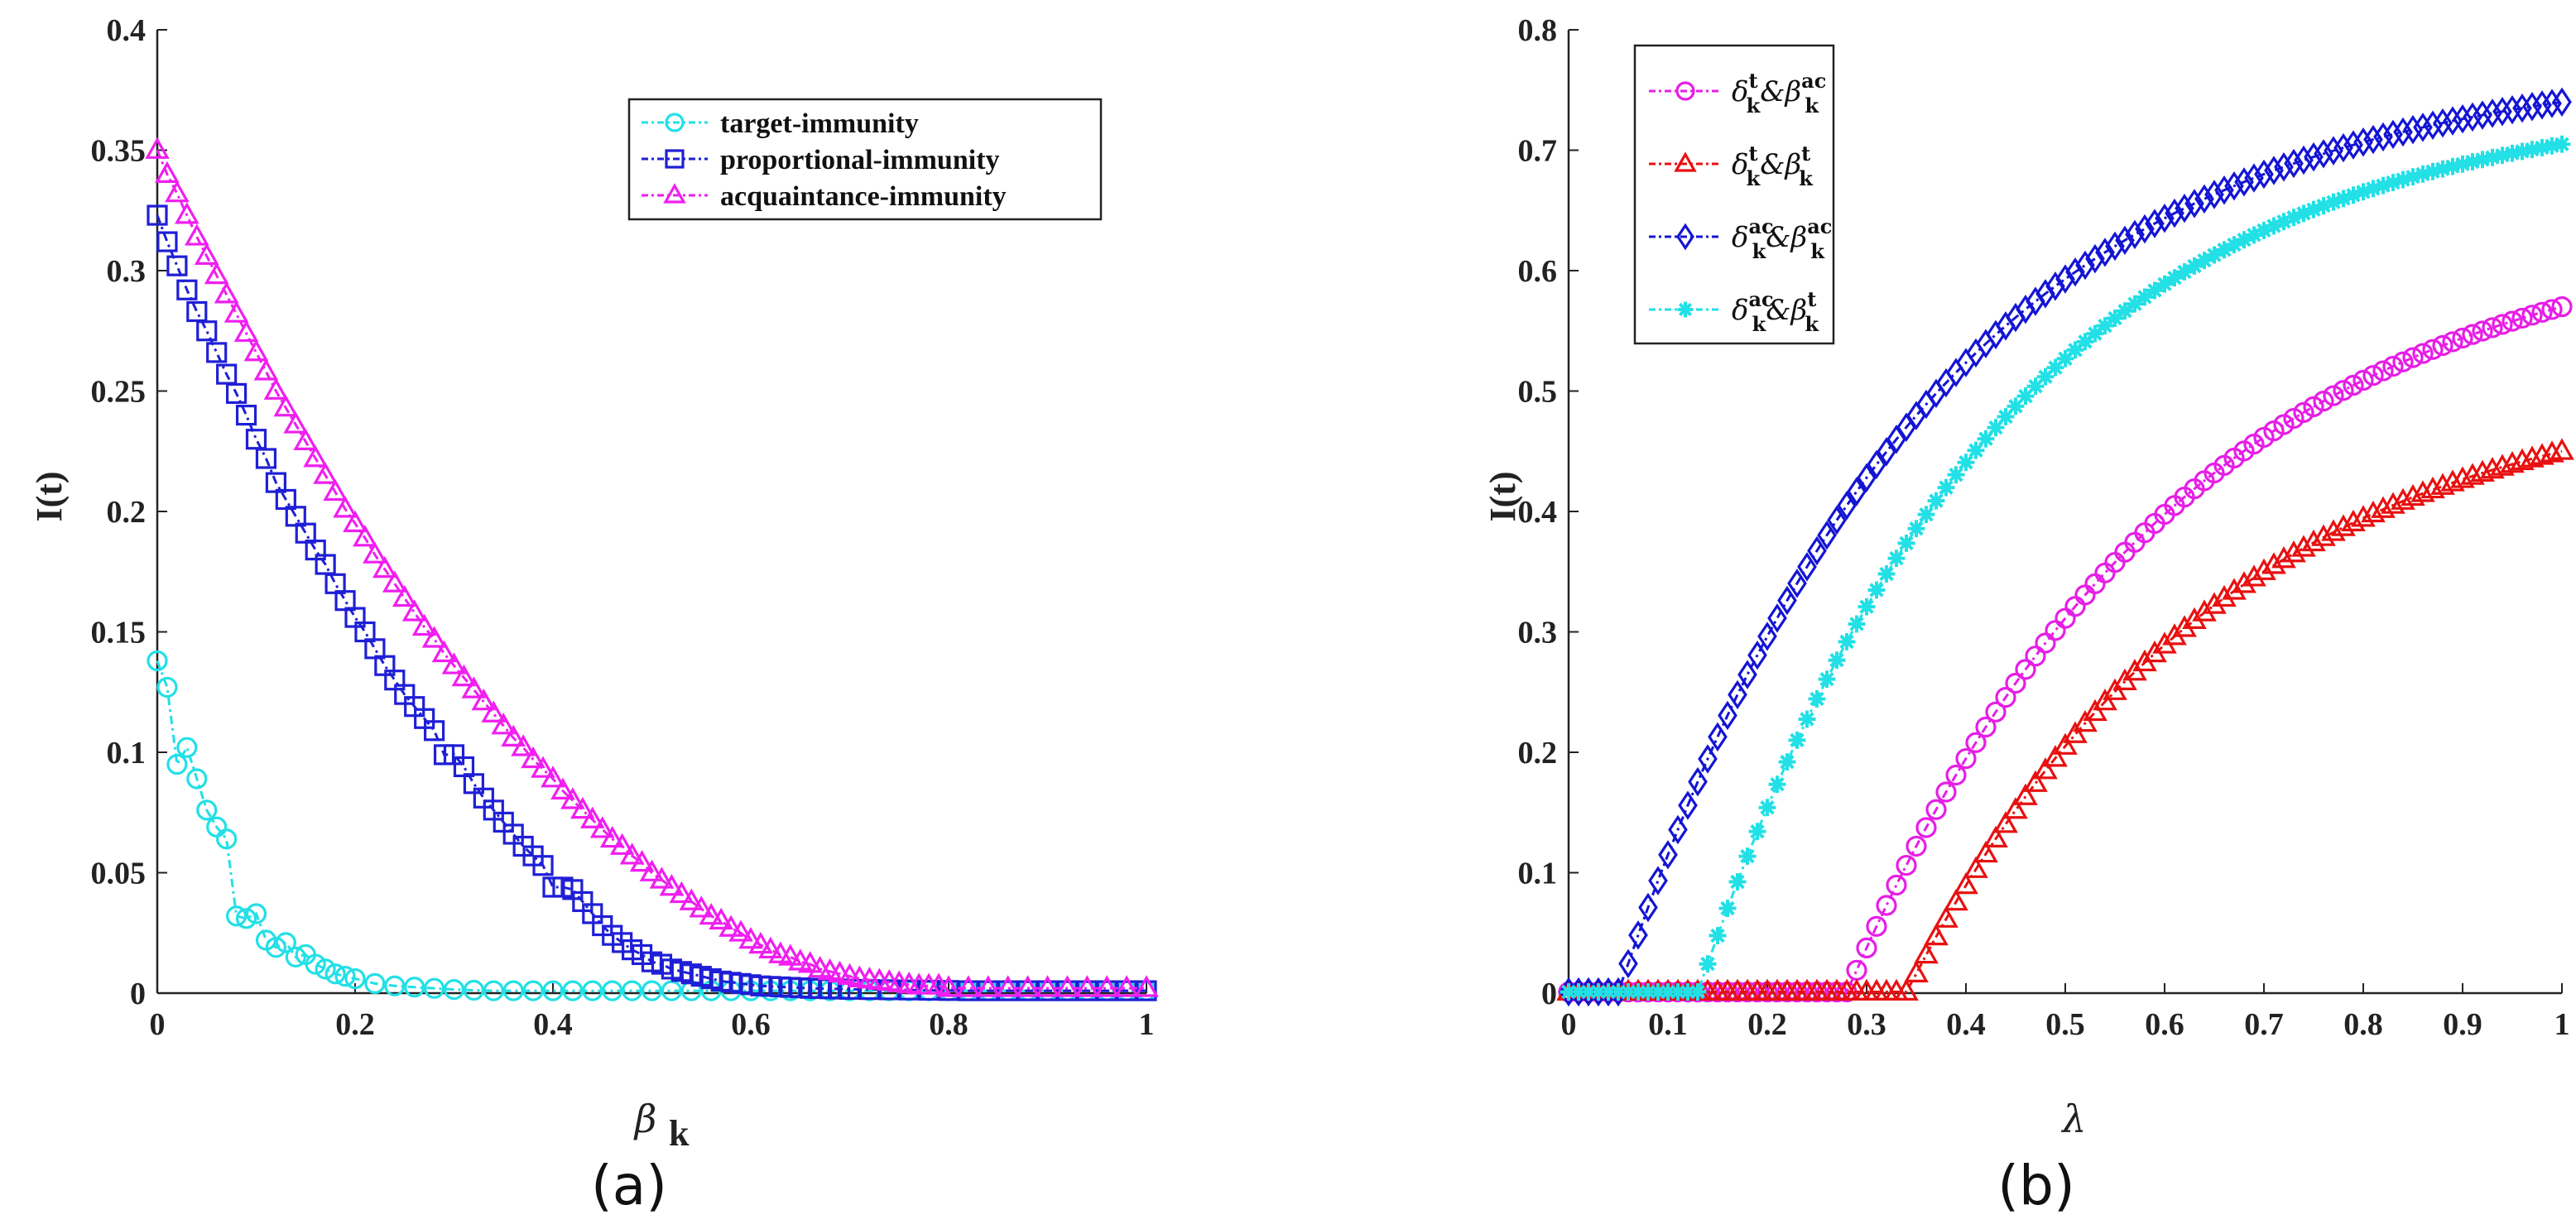 This screenshot has height=1229, width=2576. Describe the element at coordinates (1754, 178) in the screenshot. I see `legend-1-label-part: k` at that location.